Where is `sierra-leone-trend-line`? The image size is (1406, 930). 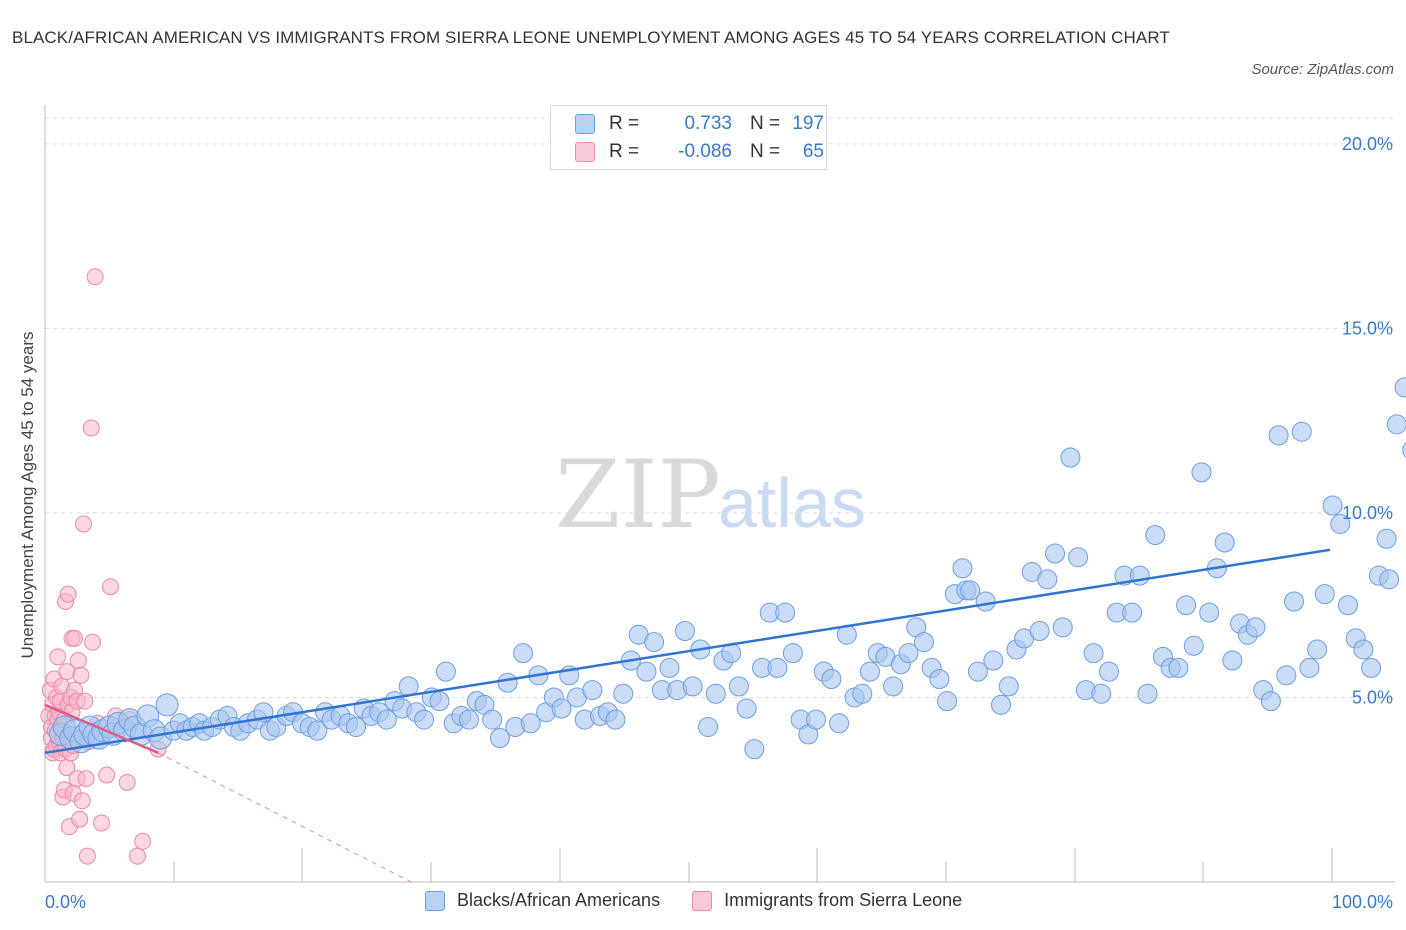 sierra-leone-trend-line is located at coordinates (101, 728).